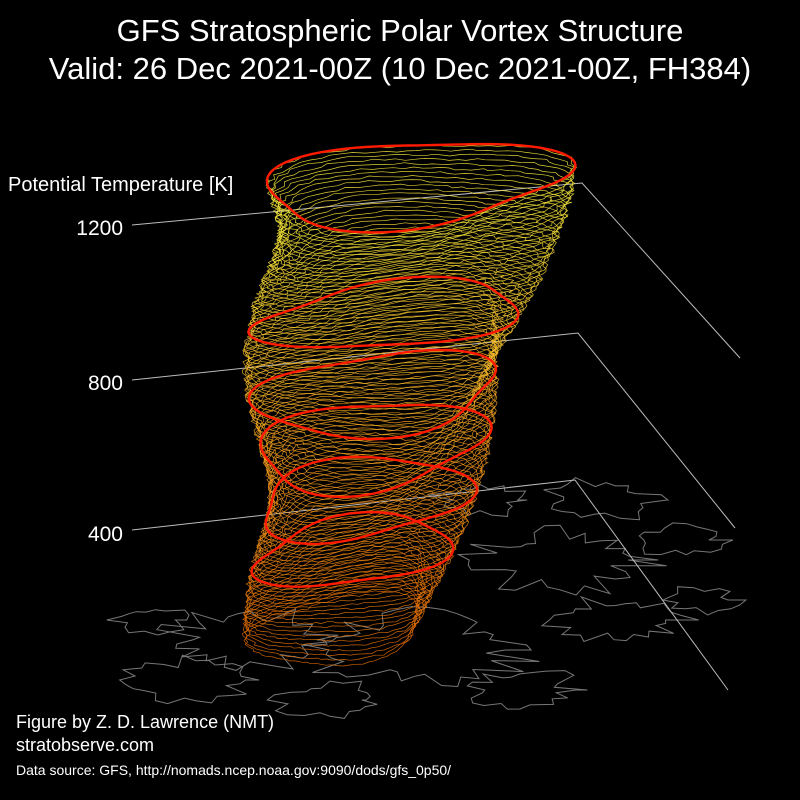 This screenshot has width=800, height=800. What do you see at coordinates (85, 745) in the screenshot?
I see `website-credit: stratobserve.com` at bounding box center [85, 745].